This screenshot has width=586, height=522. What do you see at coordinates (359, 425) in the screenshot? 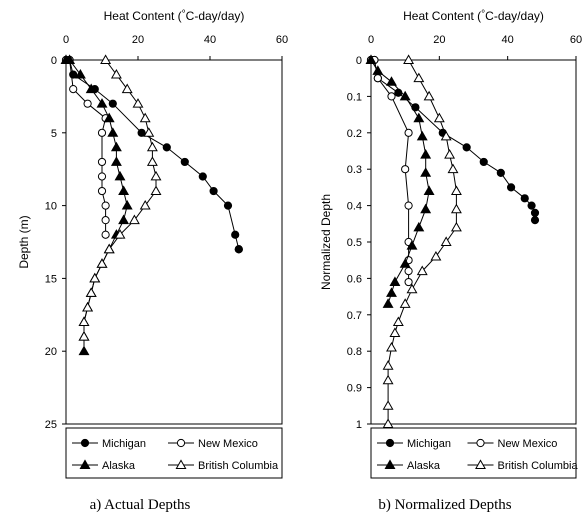
I see `y-tick-label: 1` at bounding box center [359, 425].